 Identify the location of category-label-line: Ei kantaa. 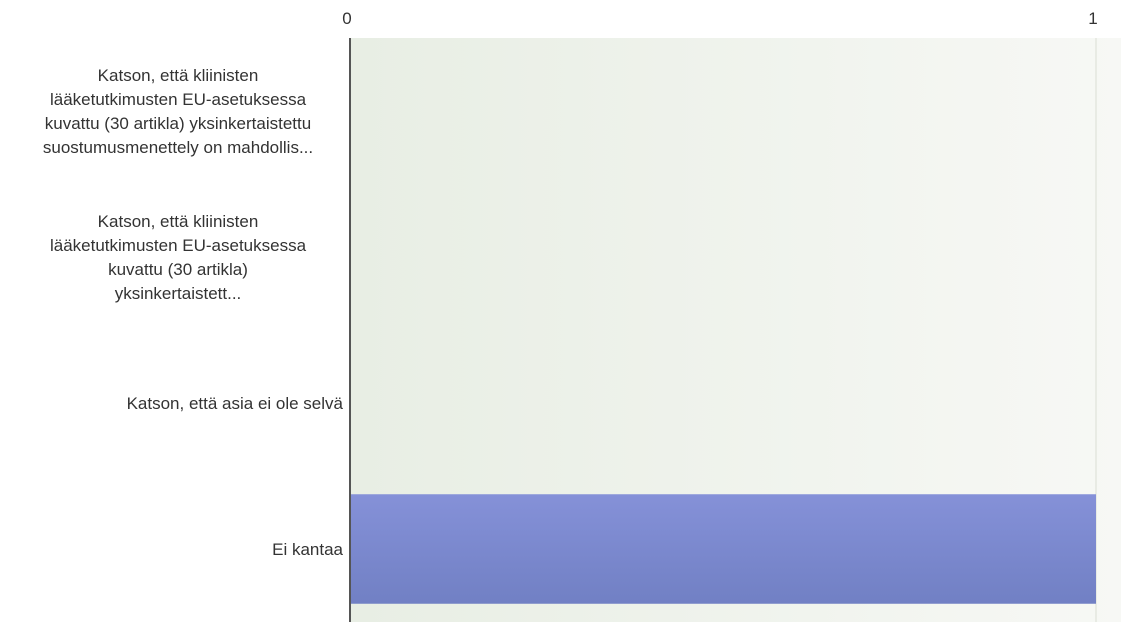
(307, 549).